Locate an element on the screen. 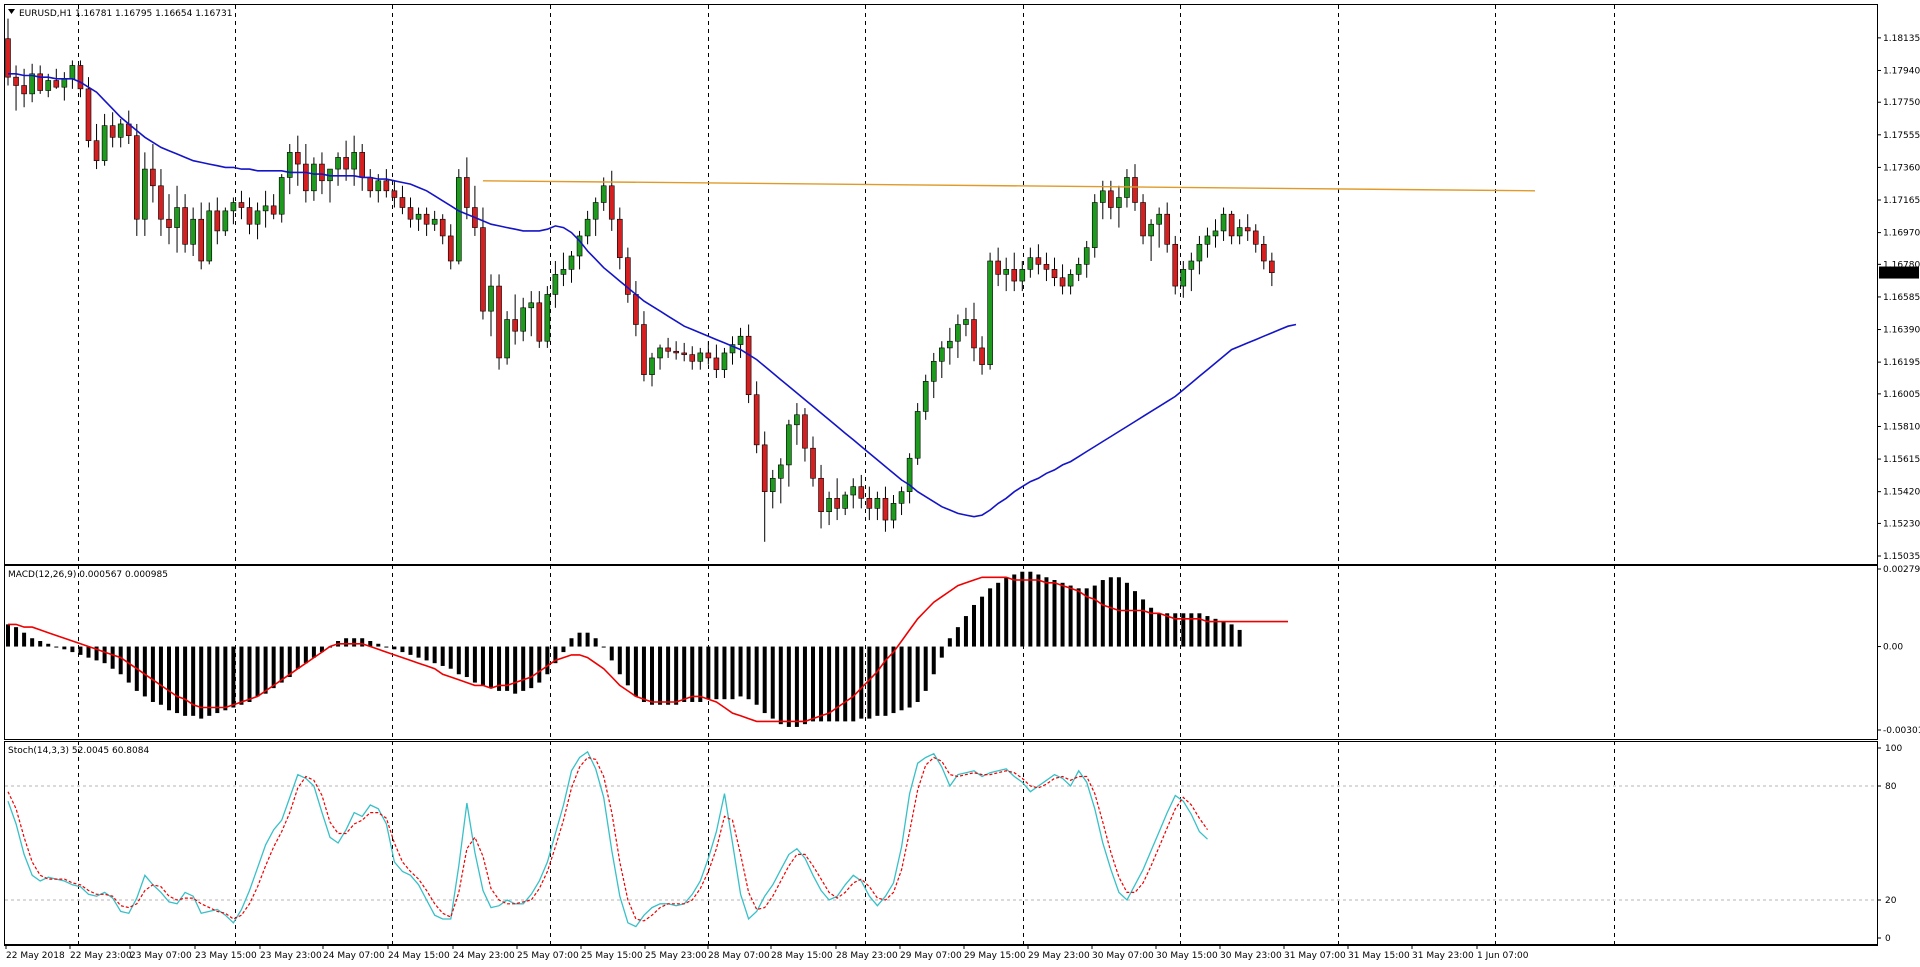 The height and width of the screenshot is (967, 1920). time-axis-label: 28 May 23:00 is located at coordinates (867, 956).